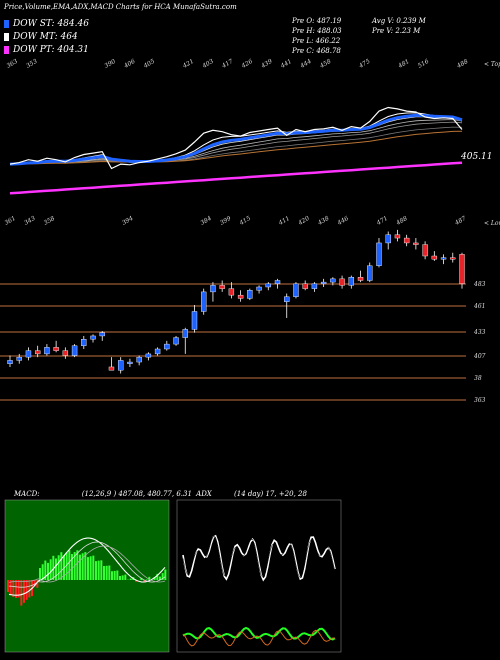  I want to click on price-tick-label: 411, so click(284, 221).